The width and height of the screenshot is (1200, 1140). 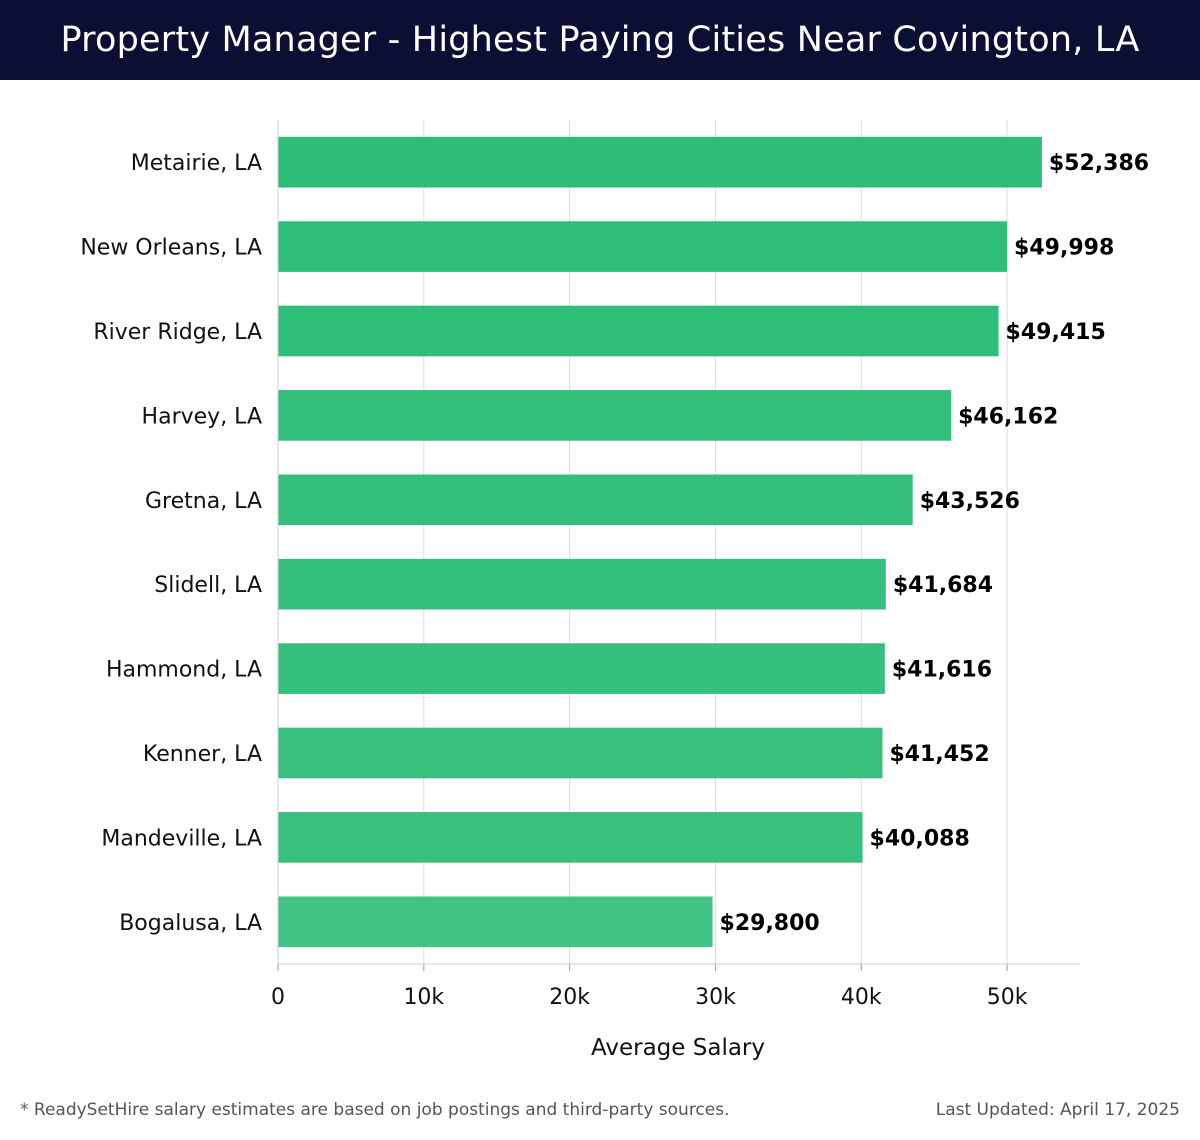 What do you see at coordinates (202, 754) in the screenshot?
I see `category-label: Kenner, LA` at bounding box center [202, 754].